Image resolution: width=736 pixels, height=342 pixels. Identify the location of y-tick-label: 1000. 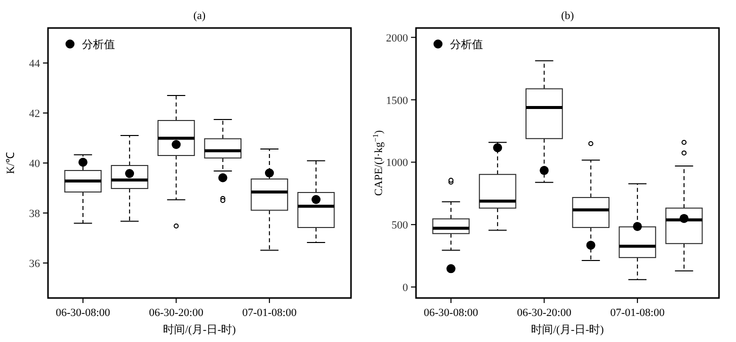
(397, 163).